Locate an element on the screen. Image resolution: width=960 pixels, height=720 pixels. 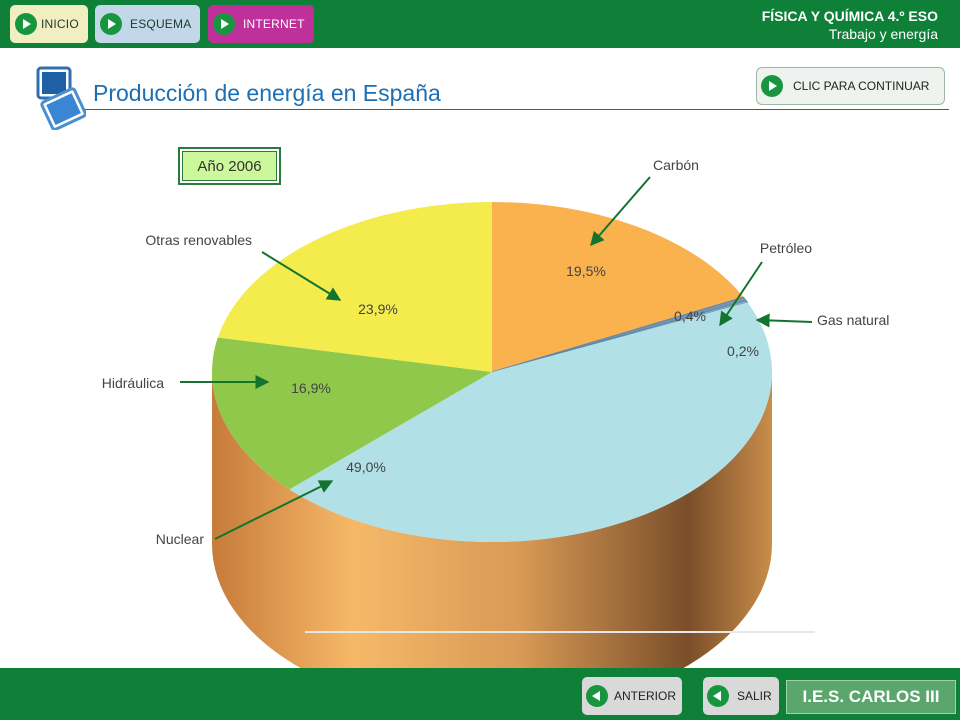
slice-name-carbón: Carbón is located at coordinates (676, 165).